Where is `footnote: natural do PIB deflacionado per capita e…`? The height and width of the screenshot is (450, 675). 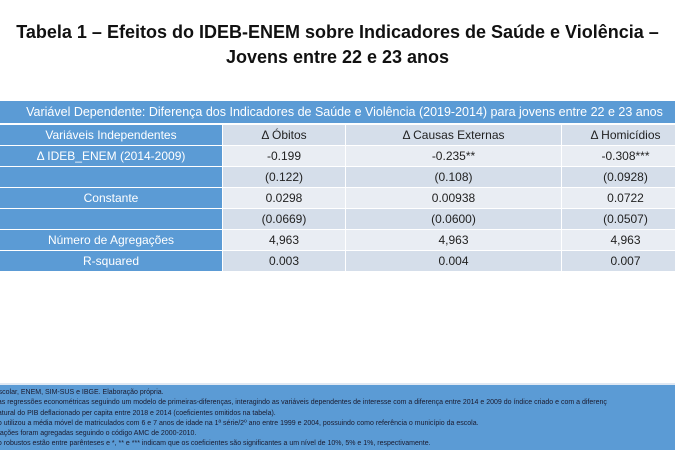
footnote: natural do PIB deflacionado per capita e… is located at coordinates (138, 413).